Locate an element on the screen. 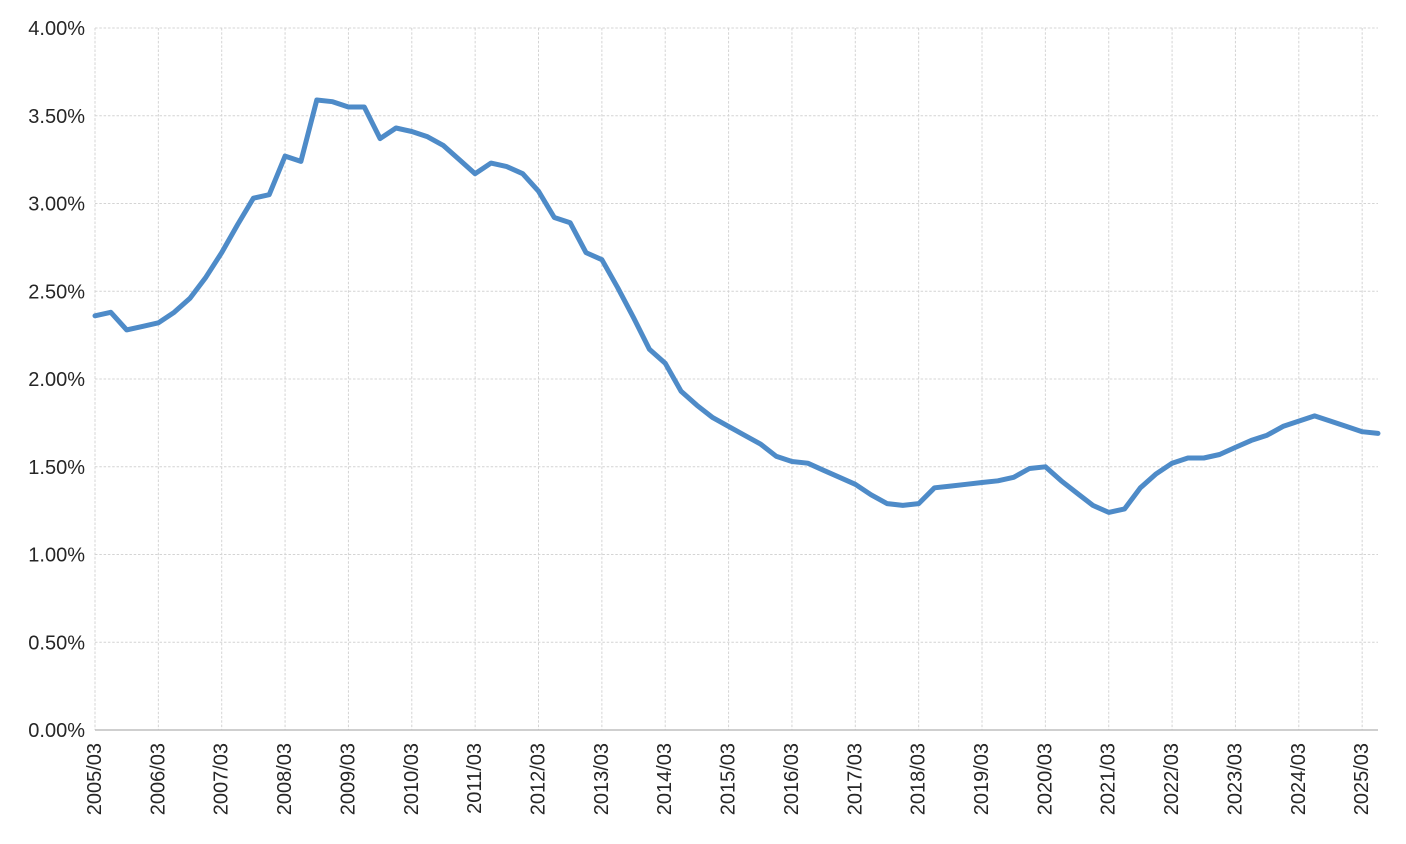 The width and height of the screenshot is (1406, 844). x-axis-tick-label: 2012/03 is located at coordinates (539, 779).